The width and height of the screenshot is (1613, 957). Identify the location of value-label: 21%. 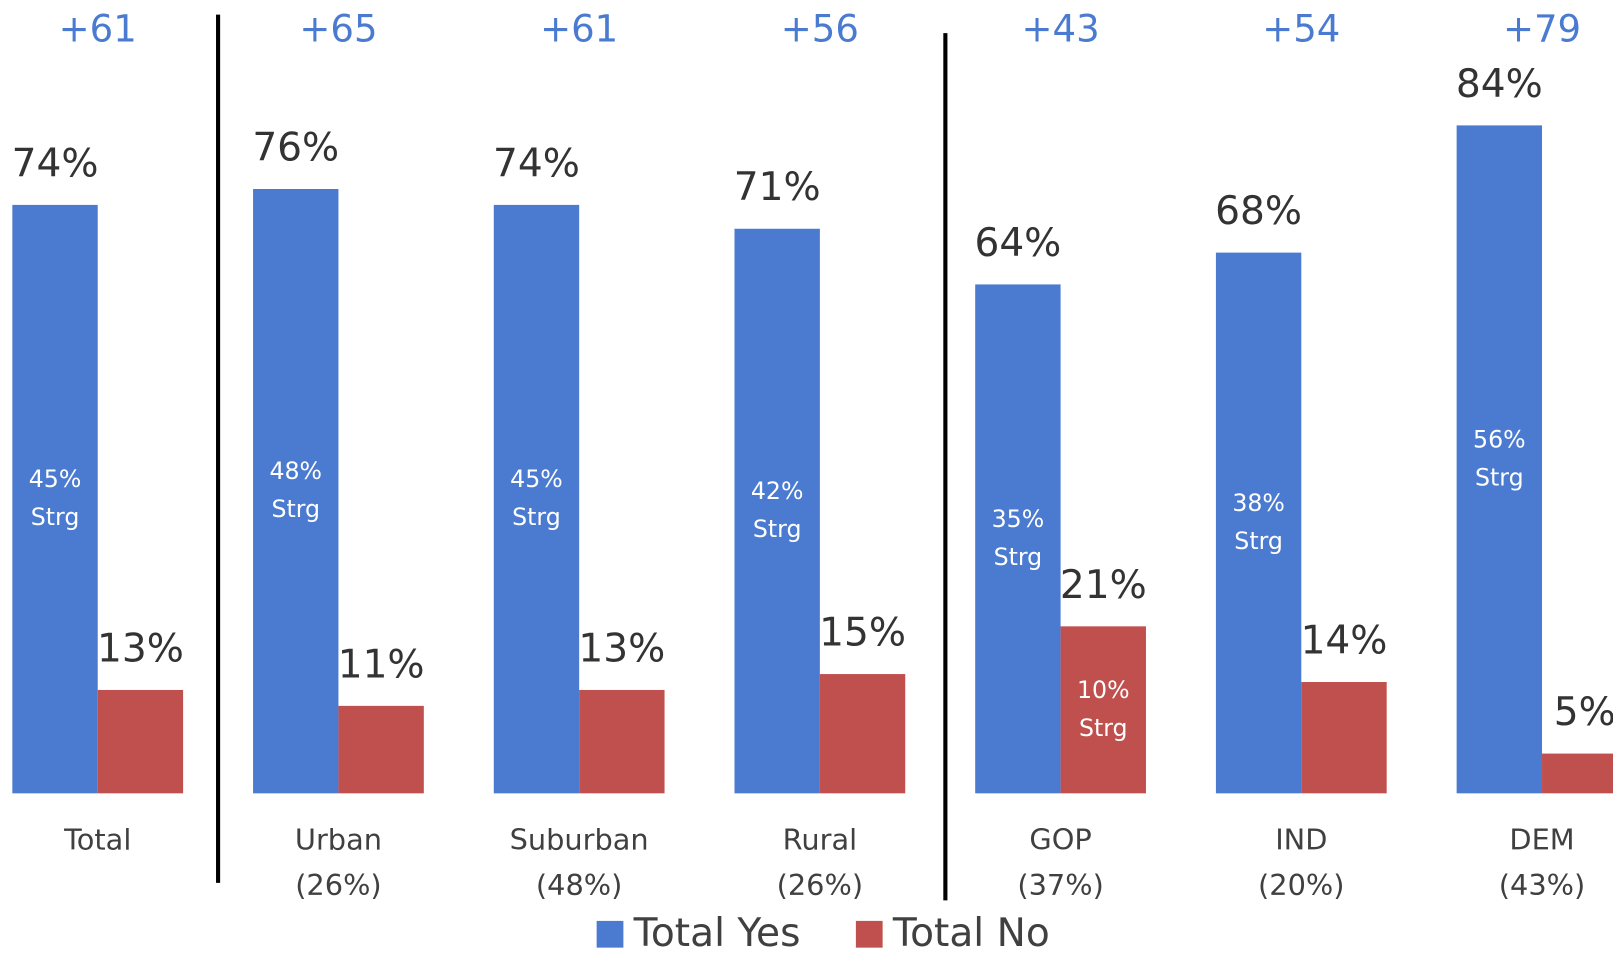
(1103, 585).